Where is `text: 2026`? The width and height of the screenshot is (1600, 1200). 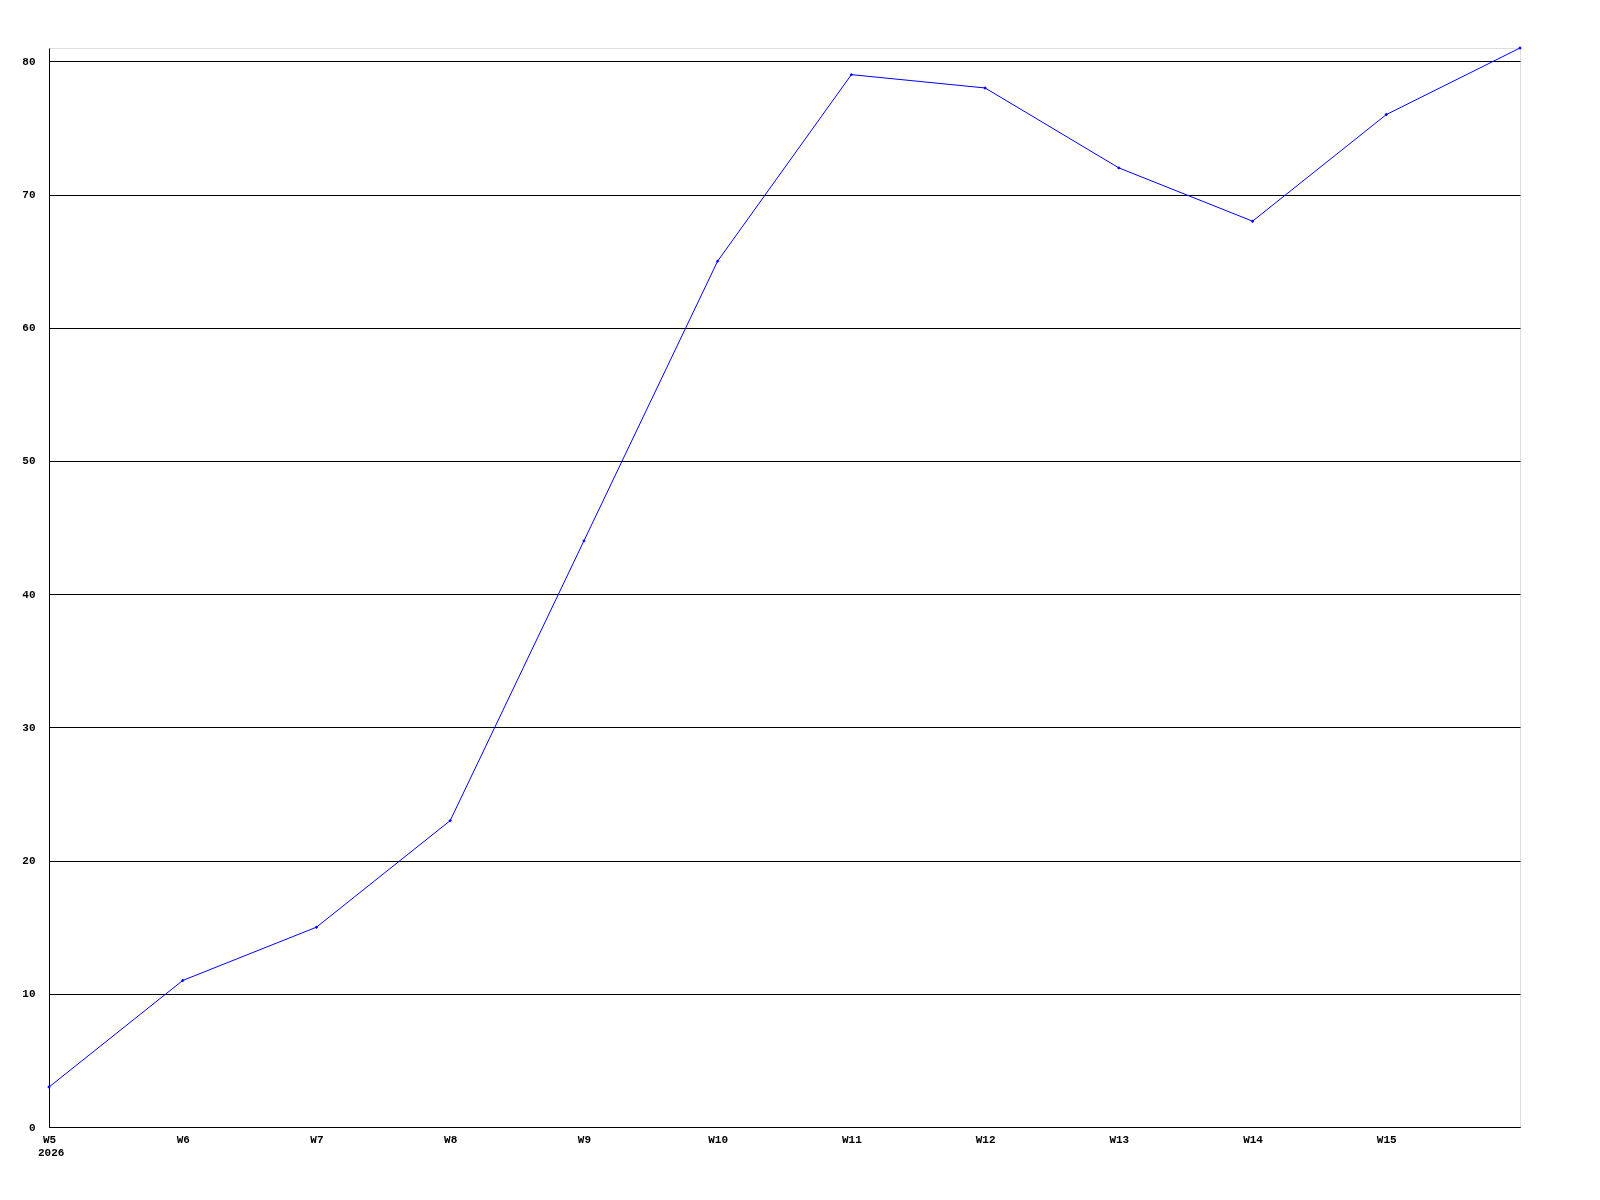
text: 2026 is located at coordinates (51, 1153).